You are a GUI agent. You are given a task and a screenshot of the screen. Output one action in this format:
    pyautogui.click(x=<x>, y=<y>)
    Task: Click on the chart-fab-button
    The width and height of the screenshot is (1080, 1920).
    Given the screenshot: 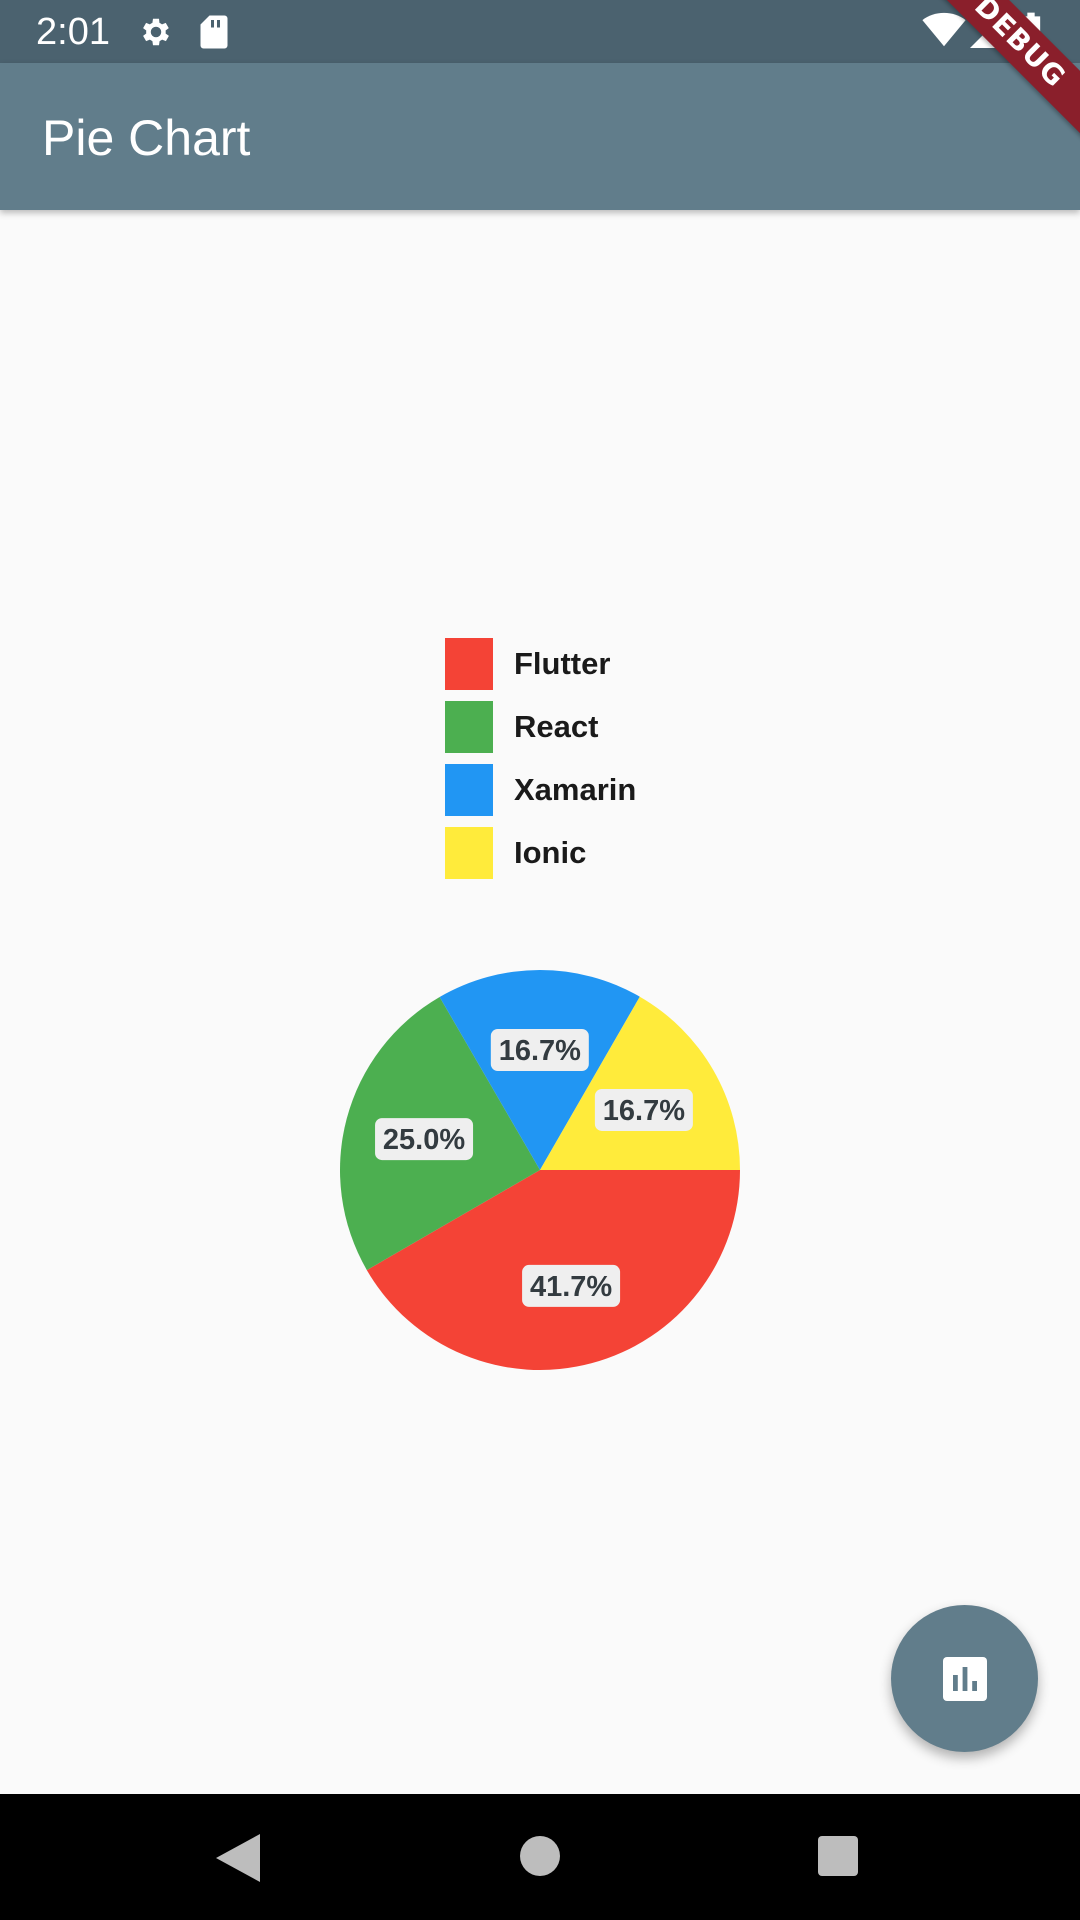 What is the action you would take?
    pyautogui.click(x=964, y=1678)
    